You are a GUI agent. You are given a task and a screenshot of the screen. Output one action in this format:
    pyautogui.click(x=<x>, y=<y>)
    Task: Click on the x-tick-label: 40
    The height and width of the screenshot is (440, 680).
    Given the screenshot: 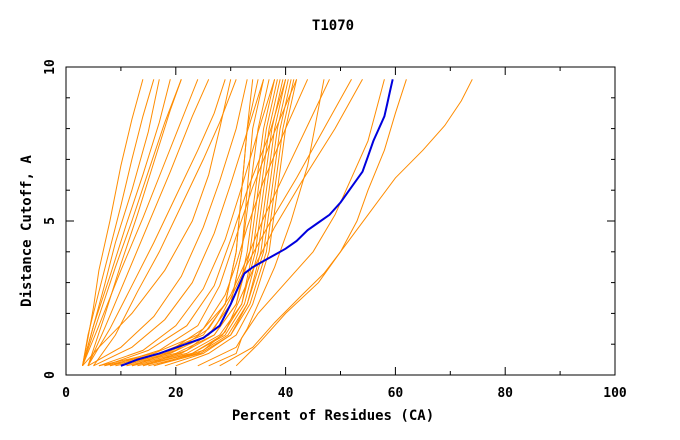 What is the action you would take?
    pyautogui.click(x=286, y=393)
    